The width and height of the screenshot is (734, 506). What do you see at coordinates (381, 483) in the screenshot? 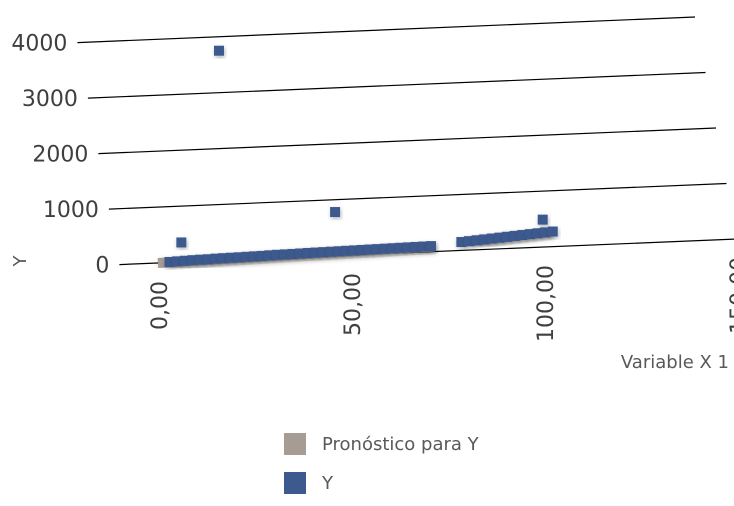
I see `legend-item-y: Y` at bounding box center [381, 483].